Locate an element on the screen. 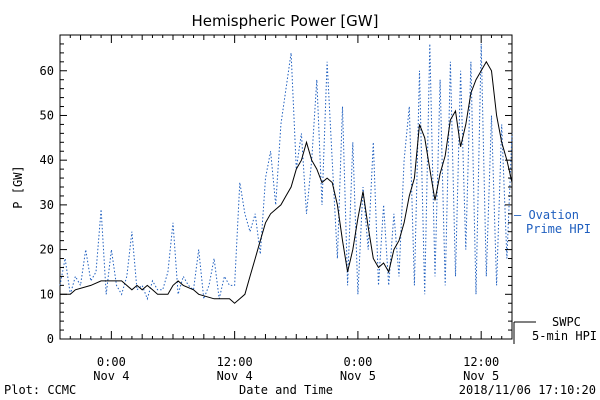  y-tick-label: 40 is located at coordinates (47, 160).